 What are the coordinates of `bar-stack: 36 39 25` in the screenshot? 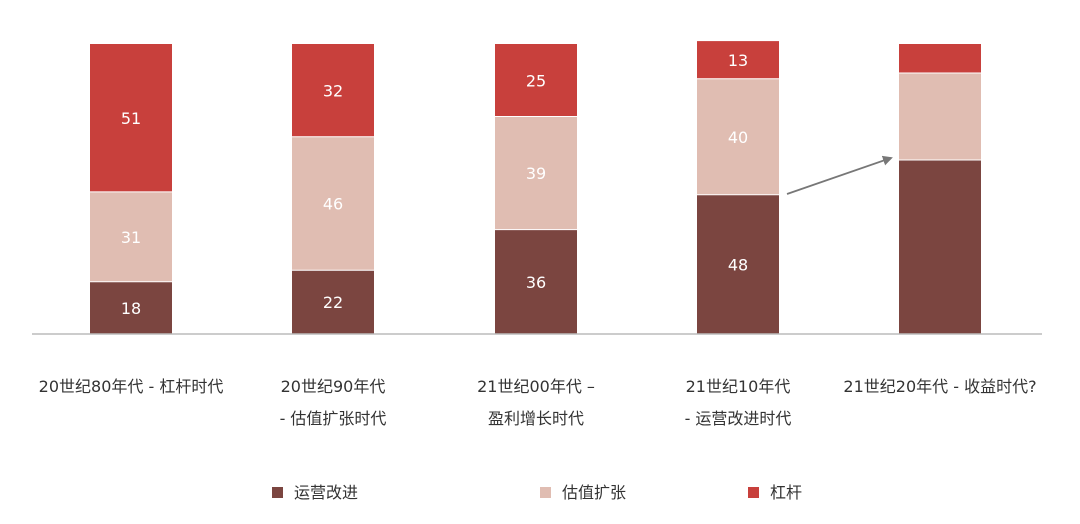 It's located at (536, 189).